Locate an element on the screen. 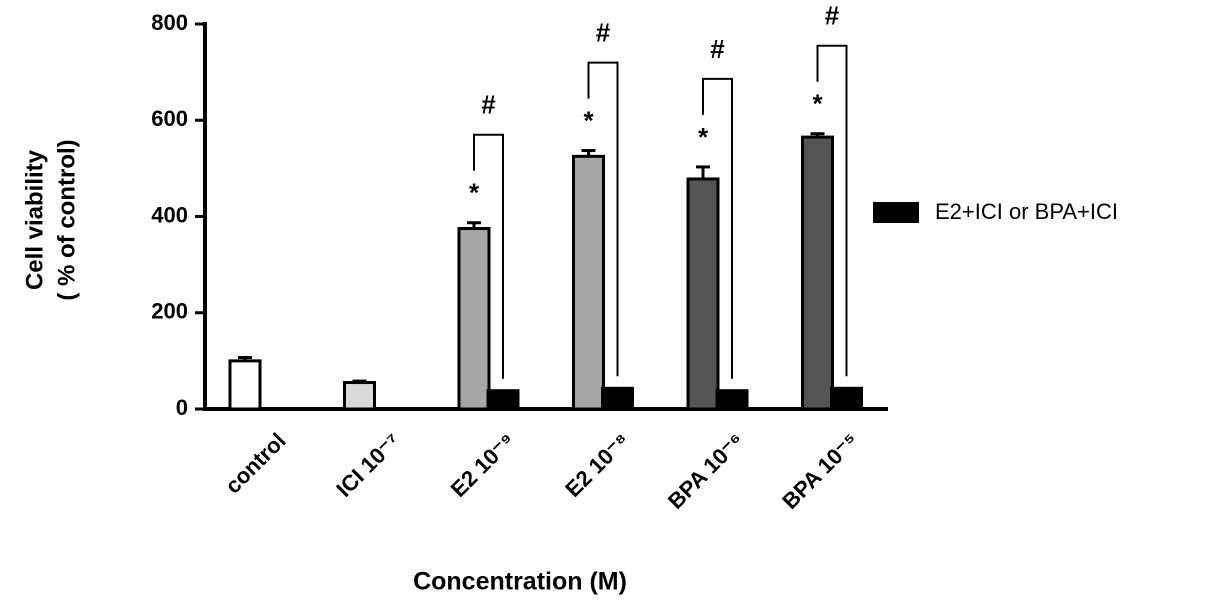  x-tick-label: BPA 10⁻⁶ is located at coordinates (706, 471).